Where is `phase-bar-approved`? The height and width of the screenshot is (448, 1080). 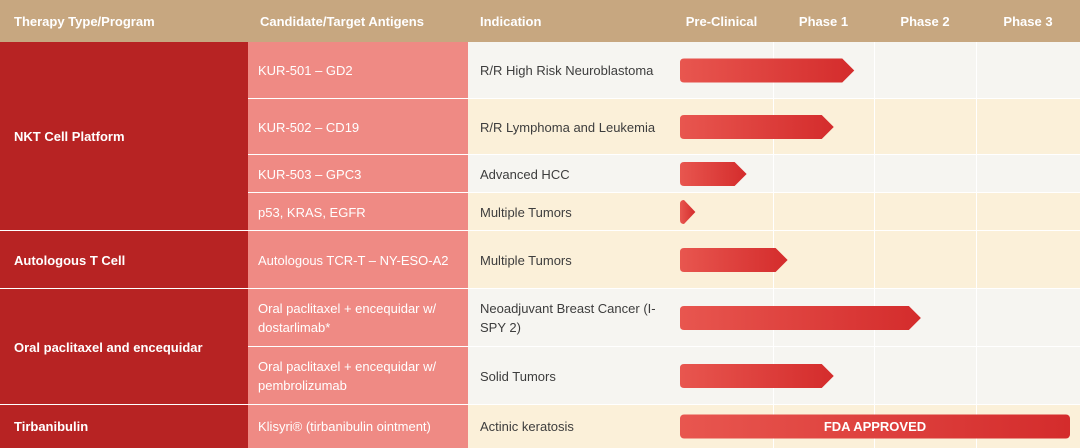 phase-bar-approved is located at coordinates (875, 426).